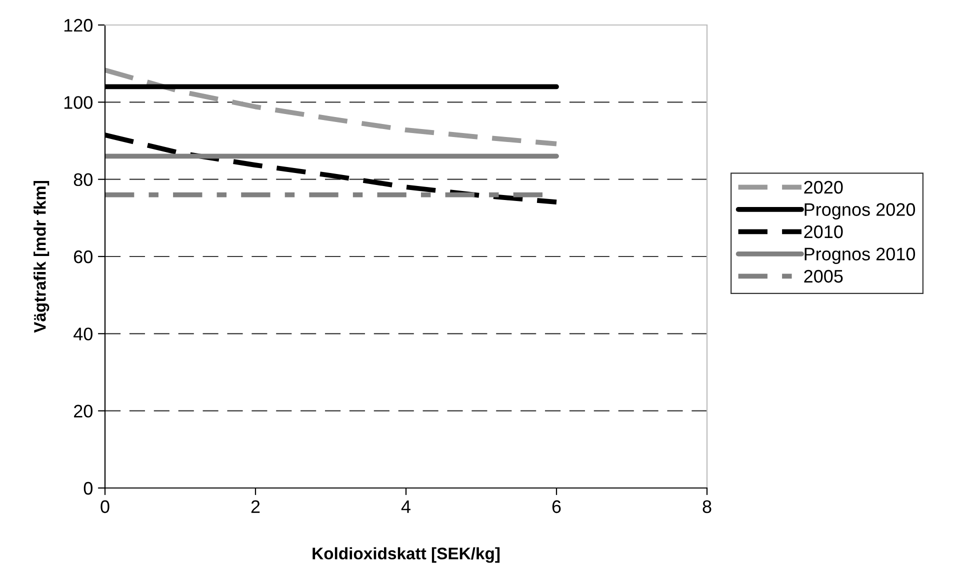 This screenshot has width=979, height=571. Describe the element at coordinates (405, 506) in the screenshot. I see `x-tick-label: 4` at that location.